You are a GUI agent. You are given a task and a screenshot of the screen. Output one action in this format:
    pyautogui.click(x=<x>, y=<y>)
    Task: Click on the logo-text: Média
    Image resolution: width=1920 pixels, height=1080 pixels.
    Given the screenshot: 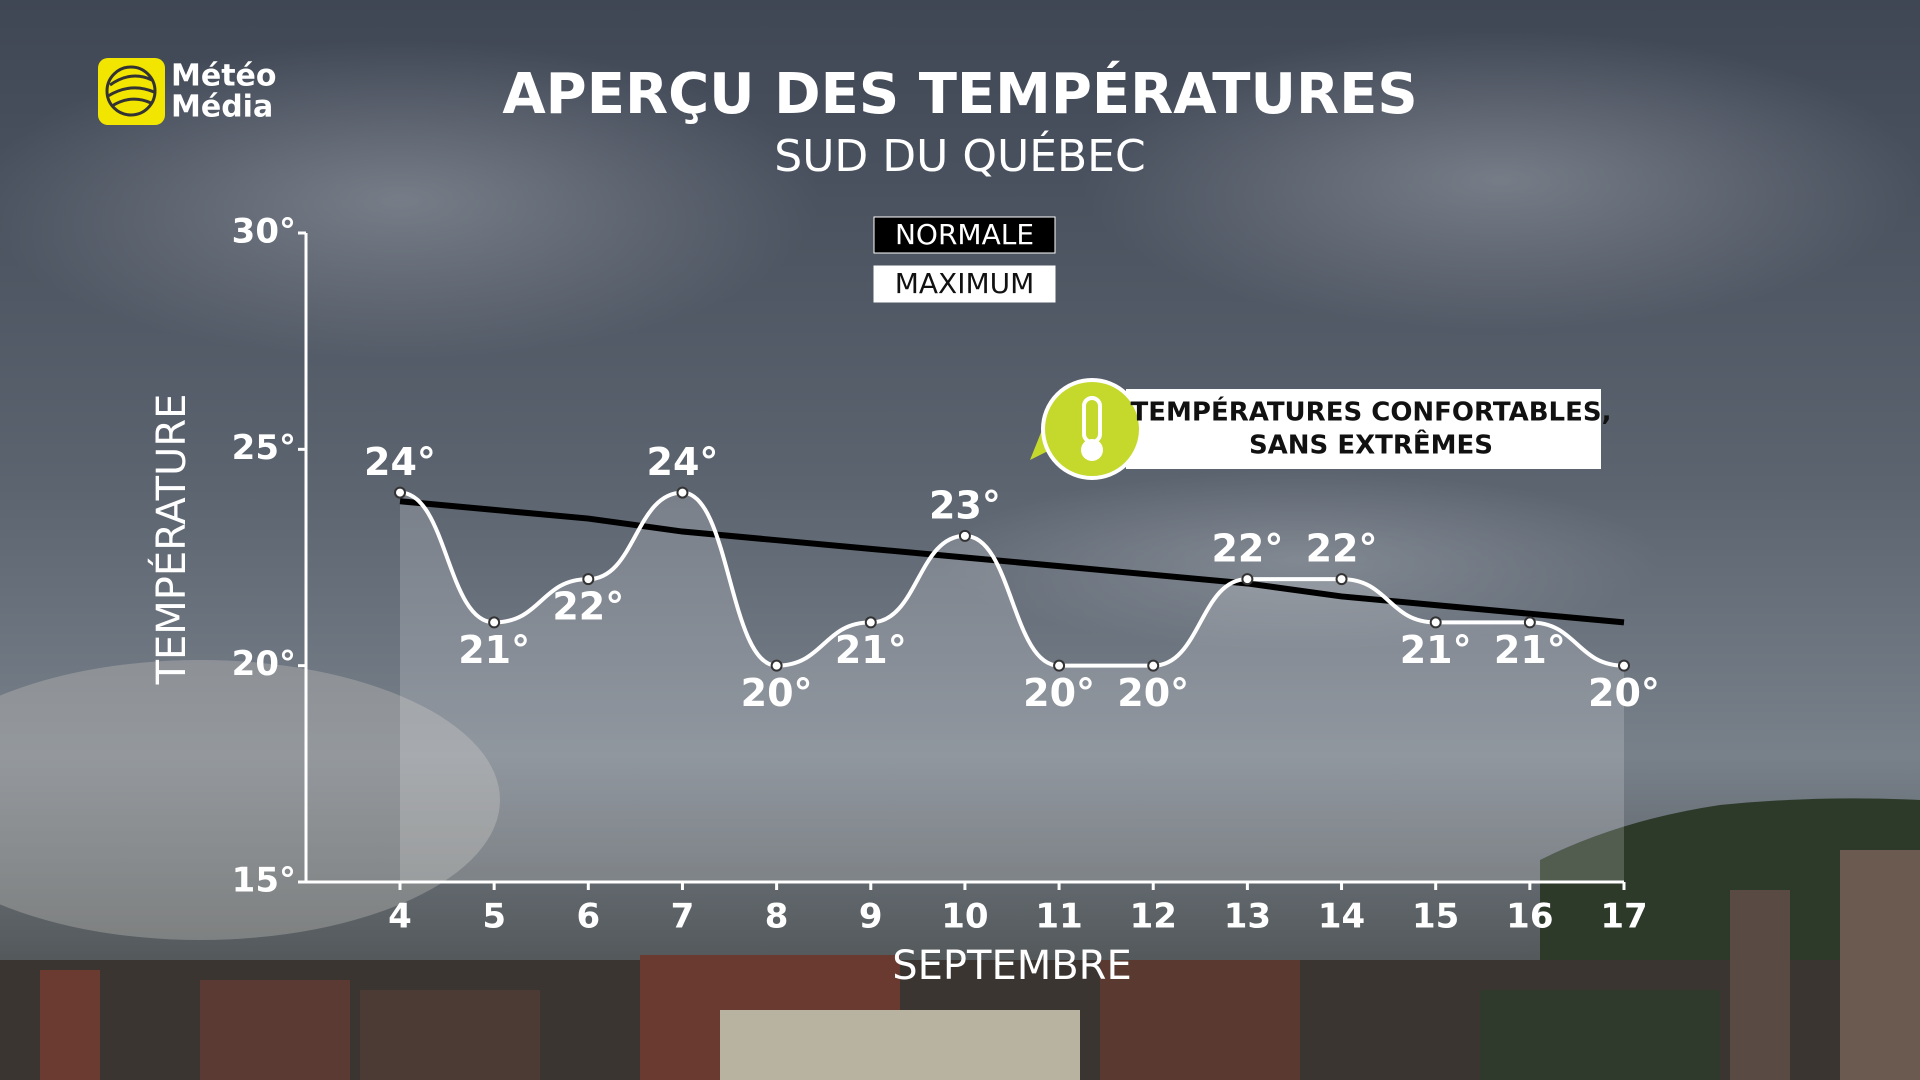 What is the action you would take?
    pyautogui.click(x=222, y=107)
    